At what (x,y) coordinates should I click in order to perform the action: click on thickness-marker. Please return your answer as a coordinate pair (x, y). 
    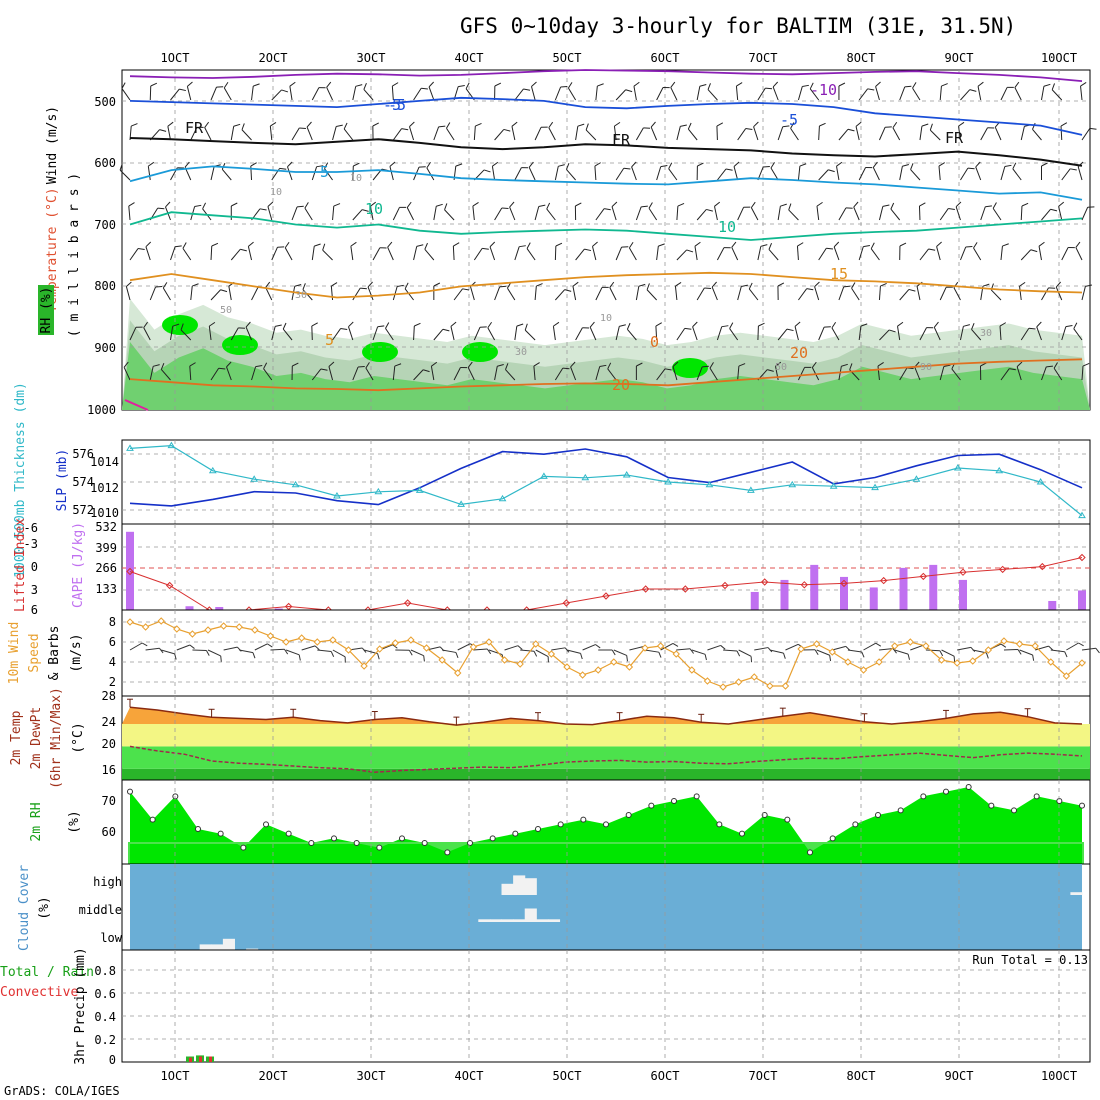
    Looking at the image, I should click on (668, 481).